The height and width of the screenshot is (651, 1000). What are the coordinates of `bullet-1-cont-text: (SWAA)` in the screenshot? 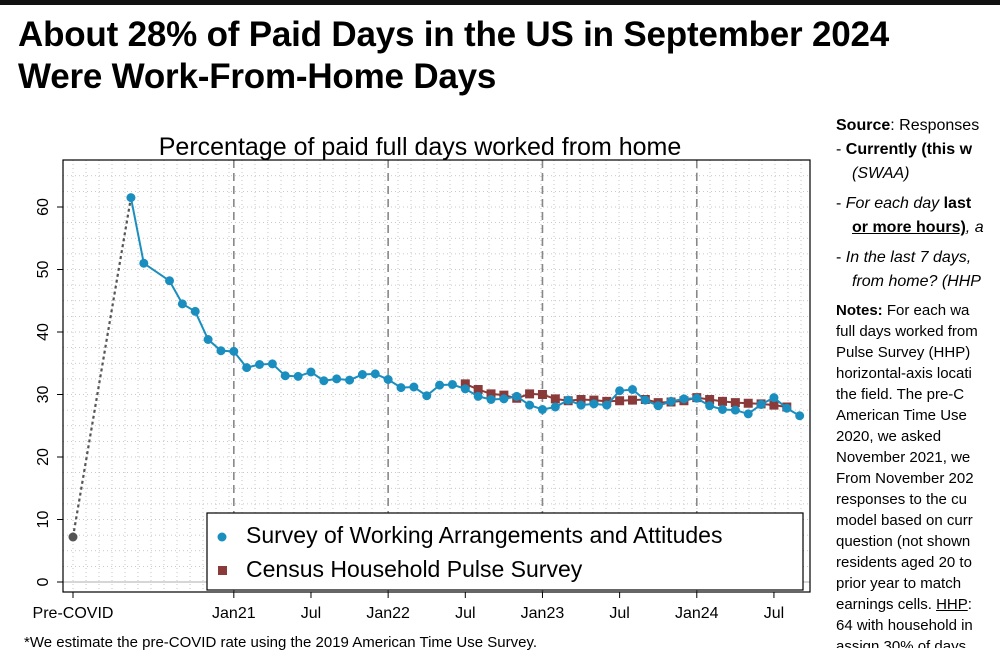 It's located at (881, 173).